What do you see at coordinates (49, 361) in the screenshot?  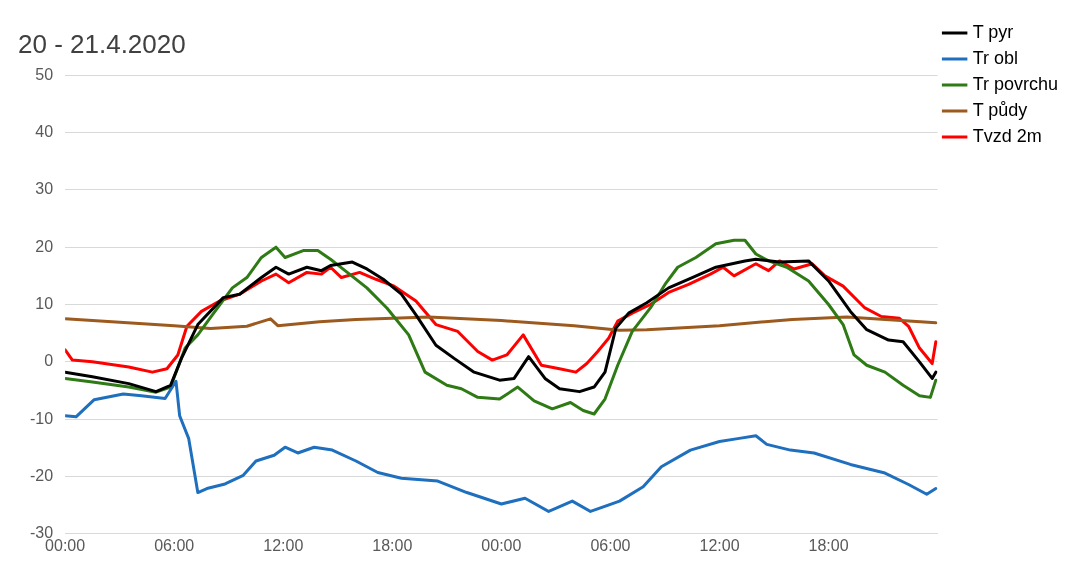 I see `y-tick-label: 0` at bounding box center [49, 361].